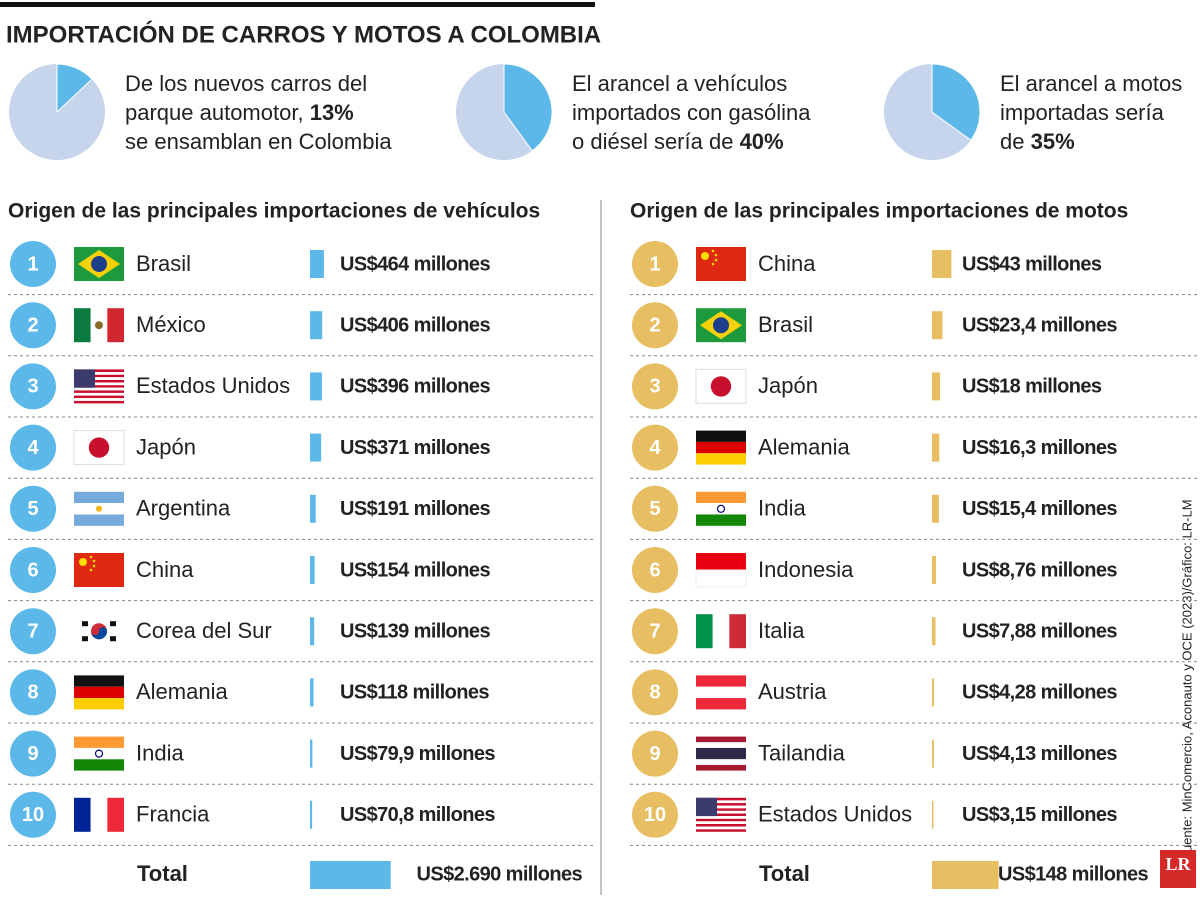 The height and width of the screenshot is (902, 1200). What do you see at coordinates (1091, 83) in the screenshot?
I see `pie-text-part: El arancel a motos` at bounding box center [1091, 83].